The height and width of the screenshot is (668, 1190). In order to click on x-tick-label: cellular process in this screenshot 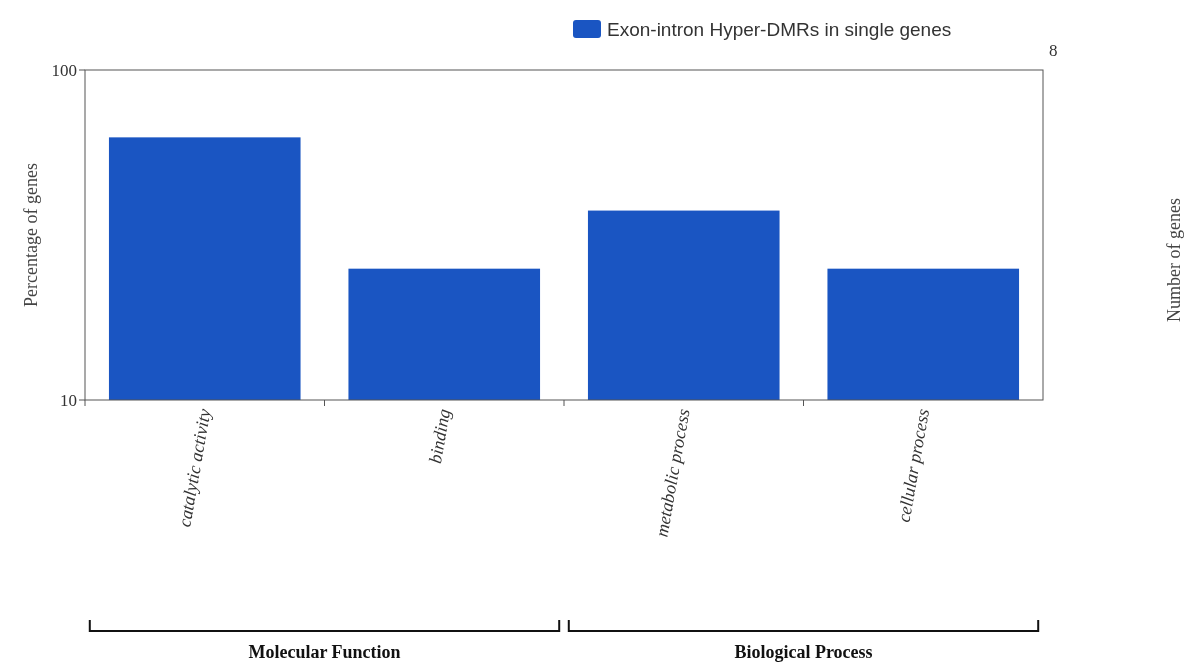, I will do `click(913, 465)`.